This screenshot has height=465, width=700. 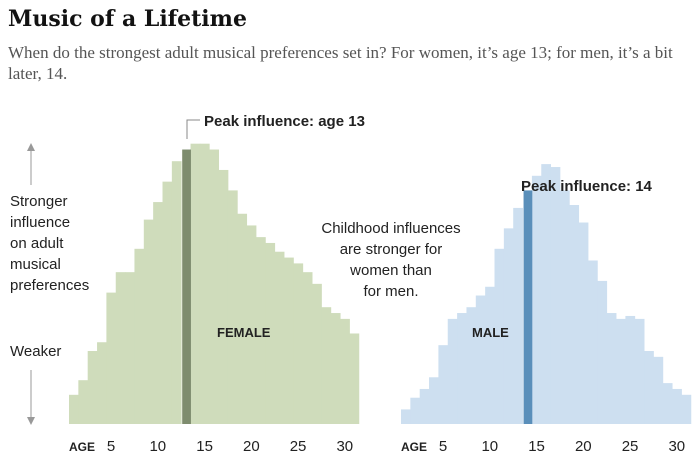 I want to click on y-label-line-1: Stronger, so click(x=39, y=201).